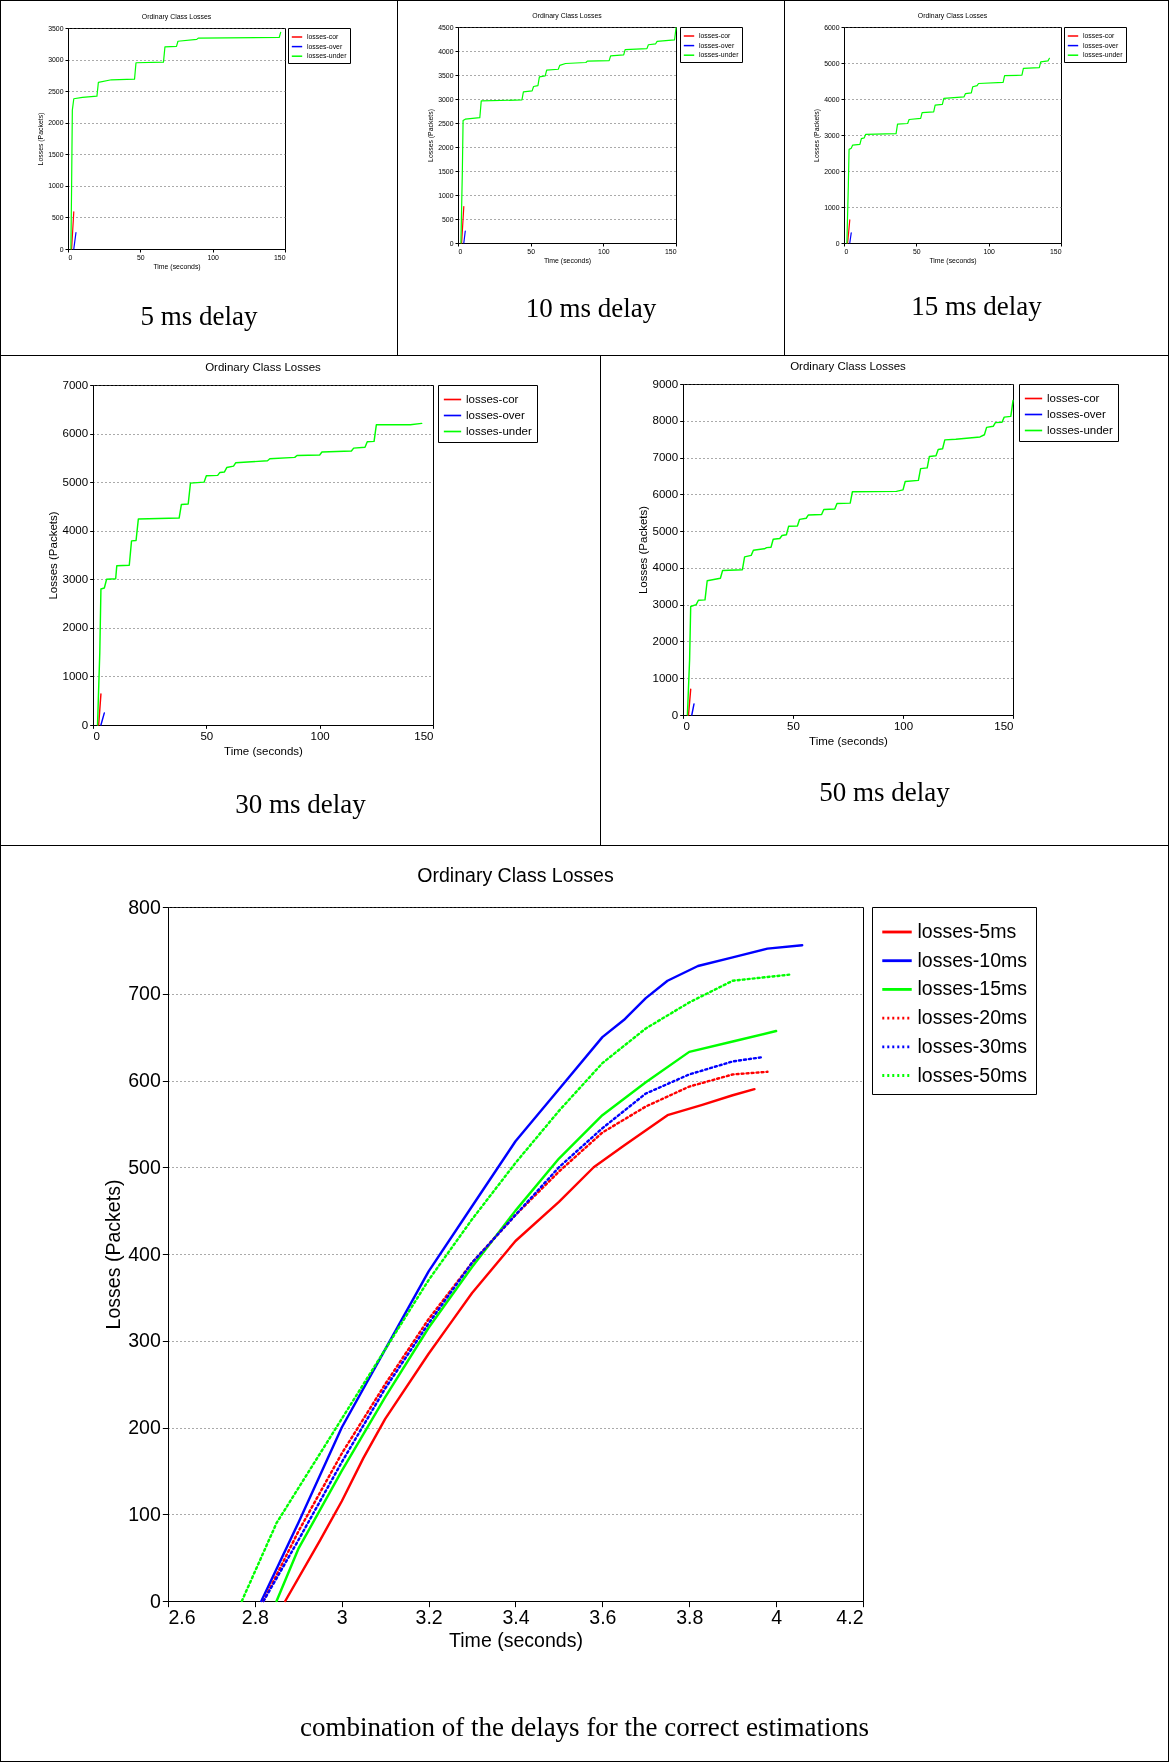 The width and height of the screenshot is (1169, 1762). I want to click on y-tick-label: 600, so click(144, 1080).